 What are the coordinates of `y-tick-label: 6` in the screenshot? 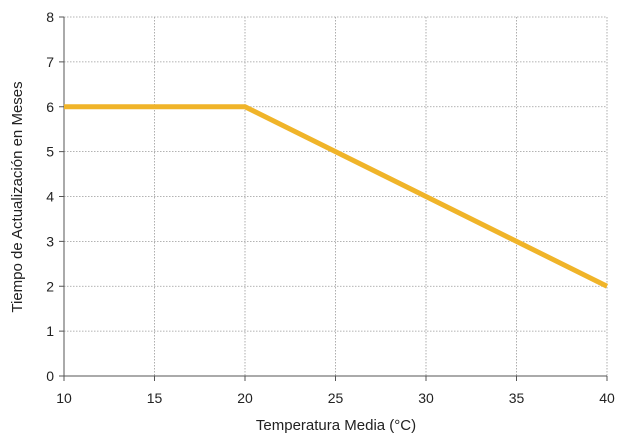 It's located at (50, 107).